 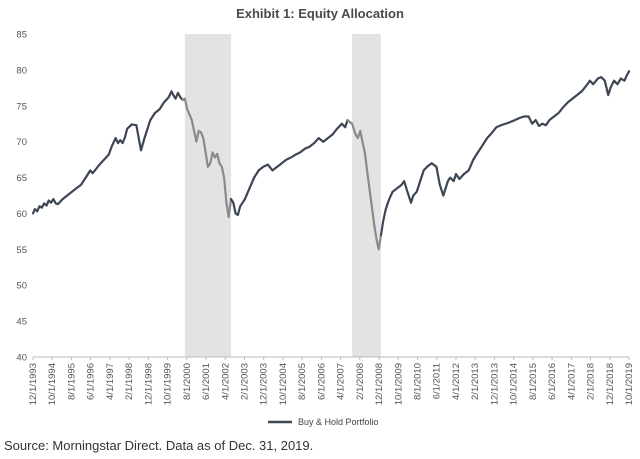 What do you see at coordinates (21, 214) in the screenshot?
I see `y-tick-label: 60` at bounding box center [21, 214].